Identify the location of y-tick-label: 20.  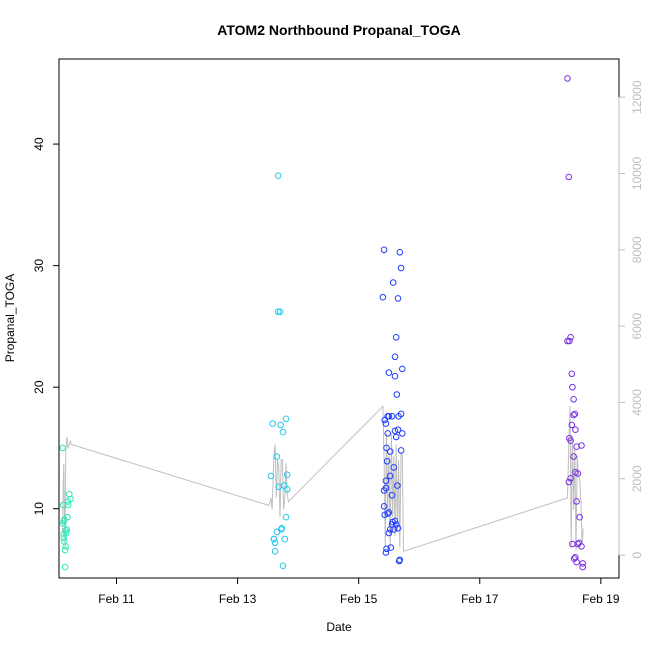
(39, 387).